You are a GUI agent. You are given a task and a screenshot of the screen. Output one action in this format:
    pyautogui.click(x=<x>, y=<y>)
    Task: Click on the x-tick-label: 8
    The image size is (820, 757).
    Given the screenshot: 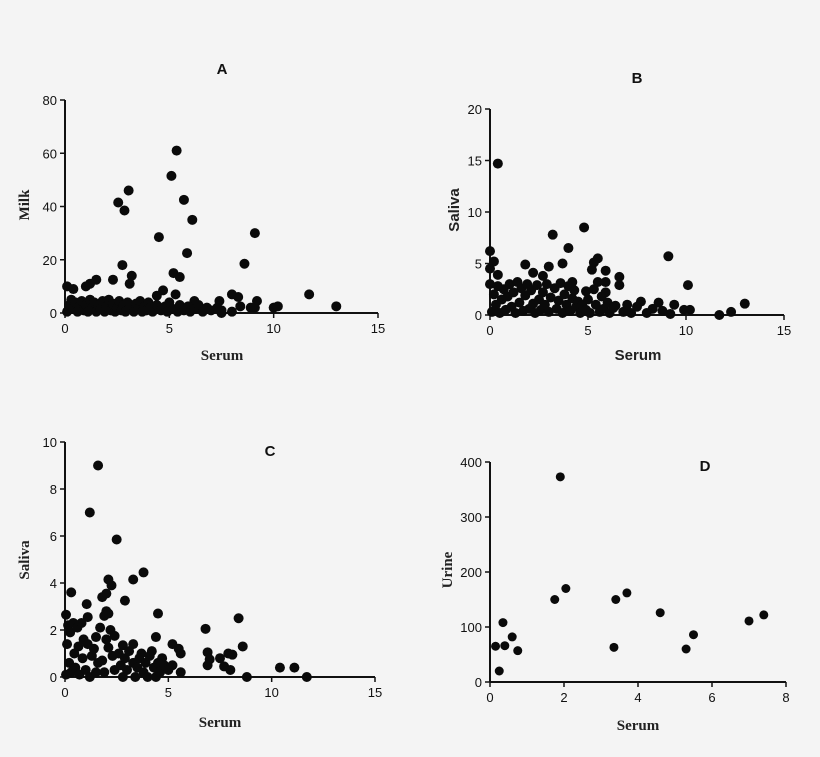 What is the action you would take?
    pyautogui.click(x=785, y=697)
    